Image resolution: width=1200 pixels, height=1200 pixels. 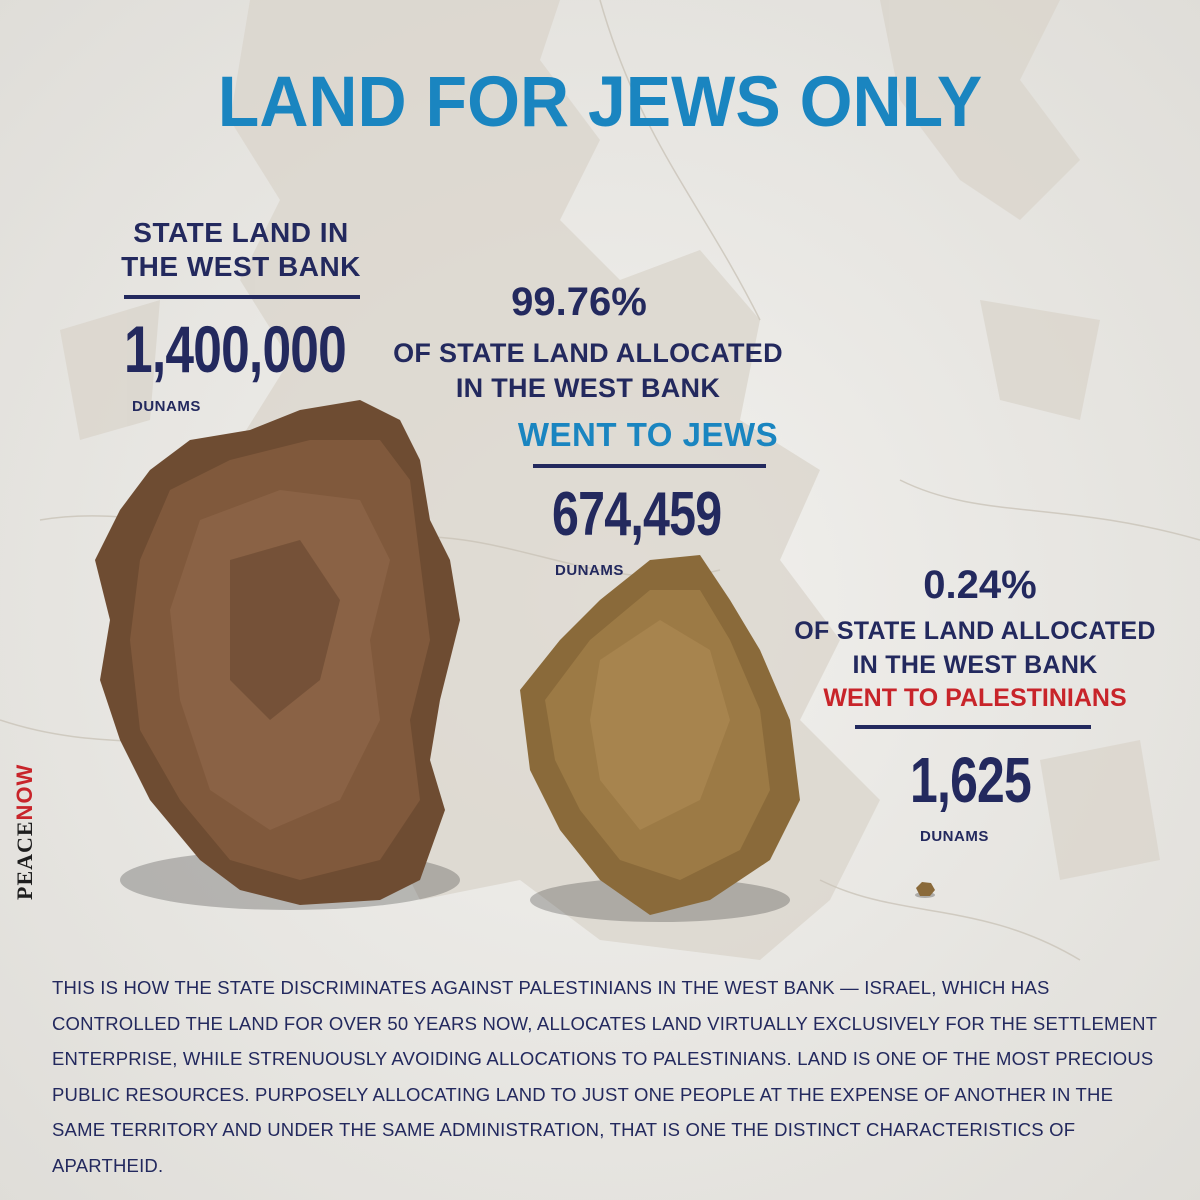 I want to click on soil-medium-image, so click(x=660, y=738).